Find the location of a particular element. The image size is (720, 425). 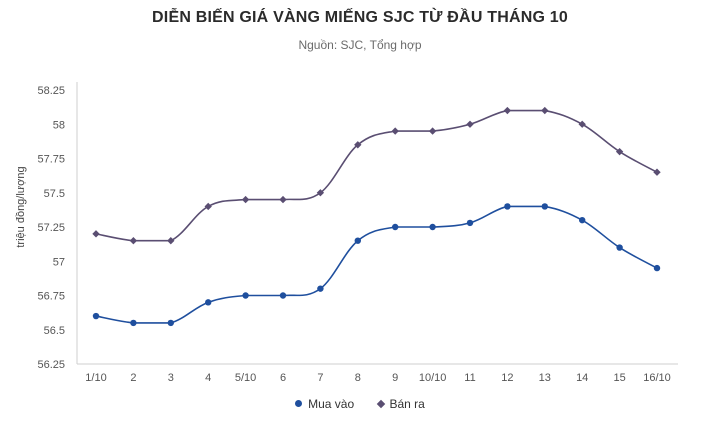

y-tick-label: 56.5 is located at coordinates (54, 331).